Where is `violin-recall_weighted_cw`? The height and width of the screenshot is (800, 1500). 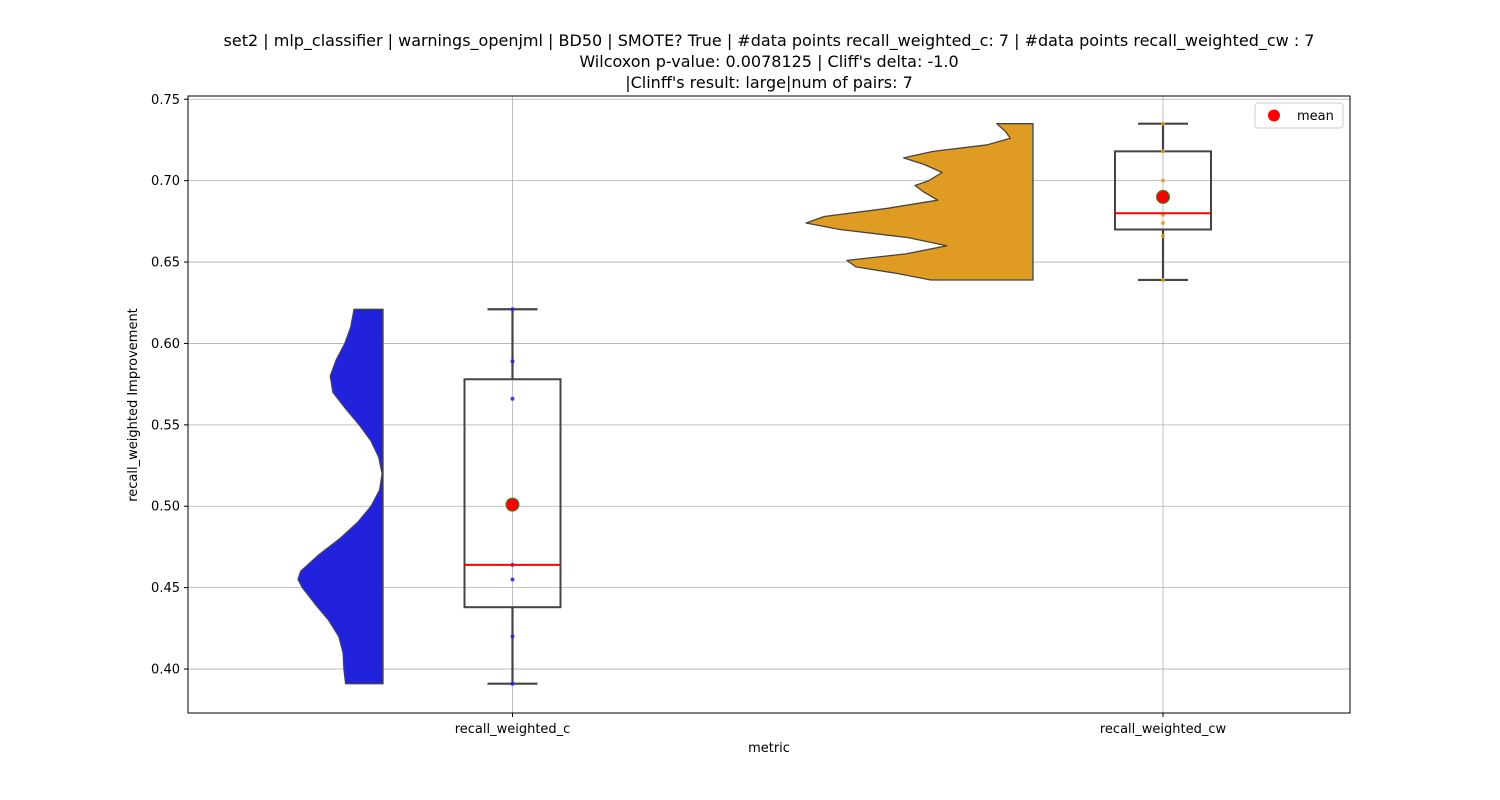 violin-recall_weighted_cw is located at coordinates (919, 202).